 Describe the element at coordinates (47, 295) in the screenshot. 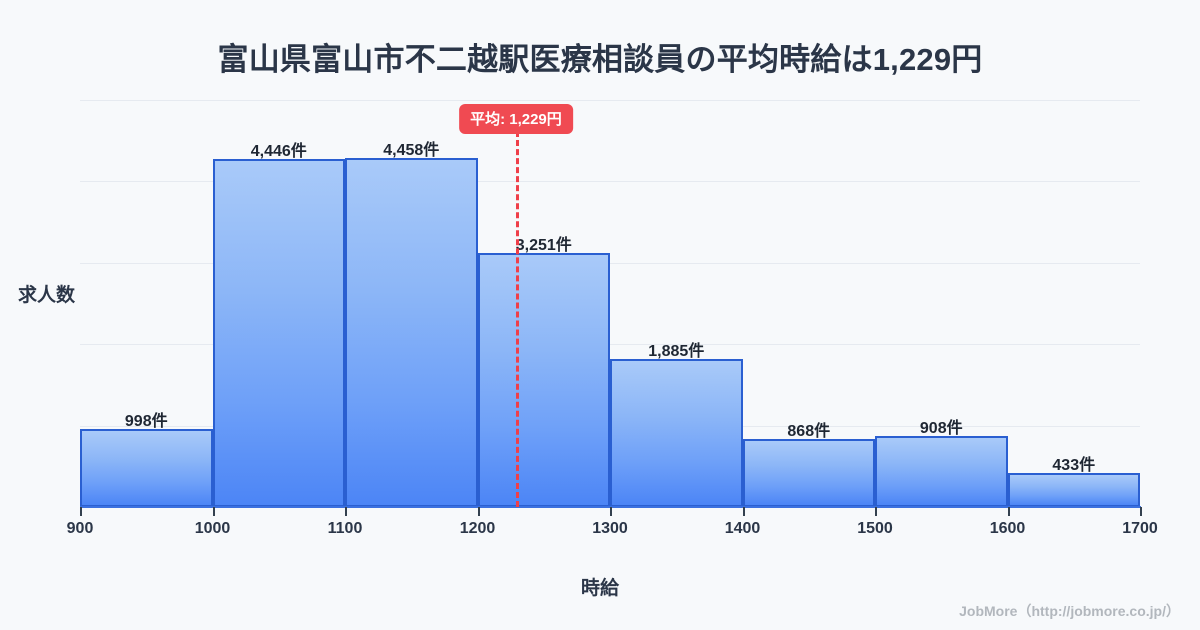

I see `y-axis-title: 求人数` at that location.